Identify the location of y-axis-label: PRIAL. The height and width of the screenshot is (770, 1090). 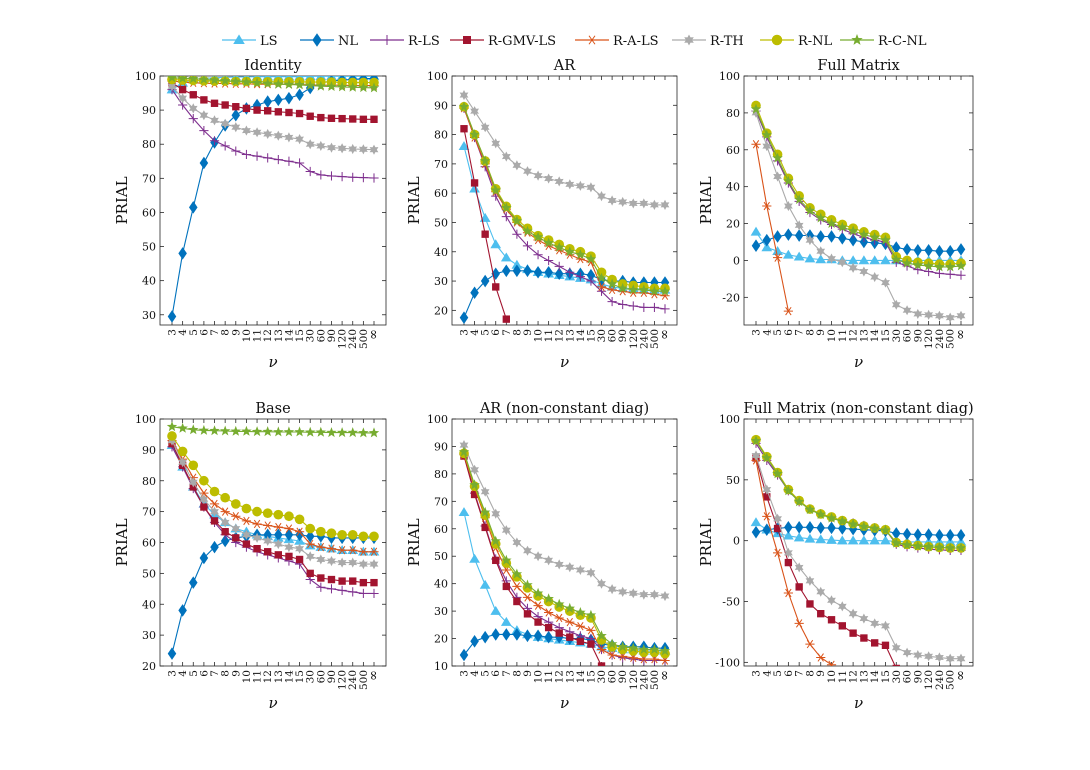
(706, 200).